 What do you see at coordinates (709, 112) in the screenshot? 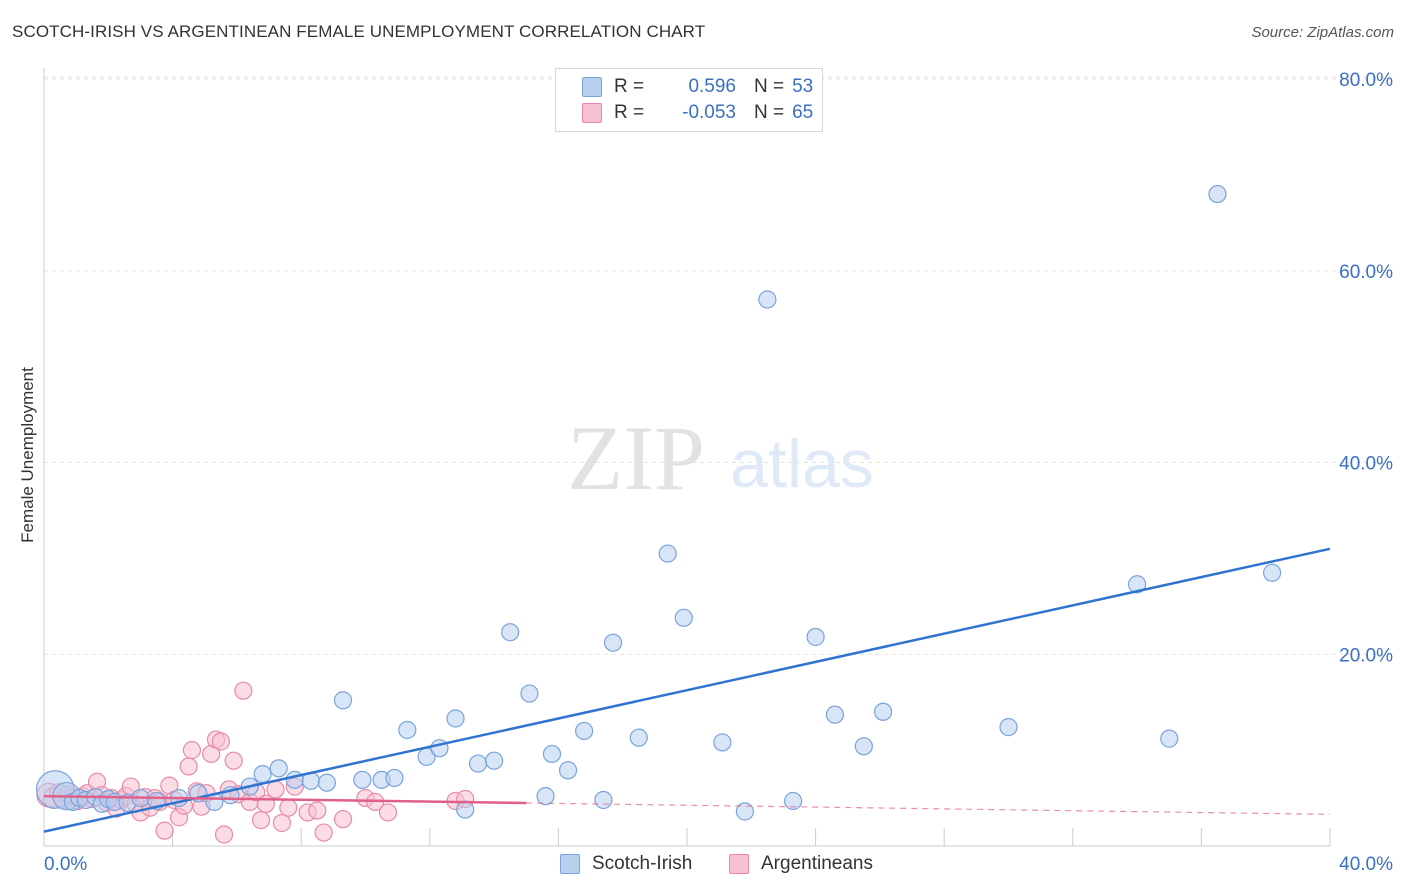
I see `legend-r-value: -0.053` at bounding box center [709, 112].